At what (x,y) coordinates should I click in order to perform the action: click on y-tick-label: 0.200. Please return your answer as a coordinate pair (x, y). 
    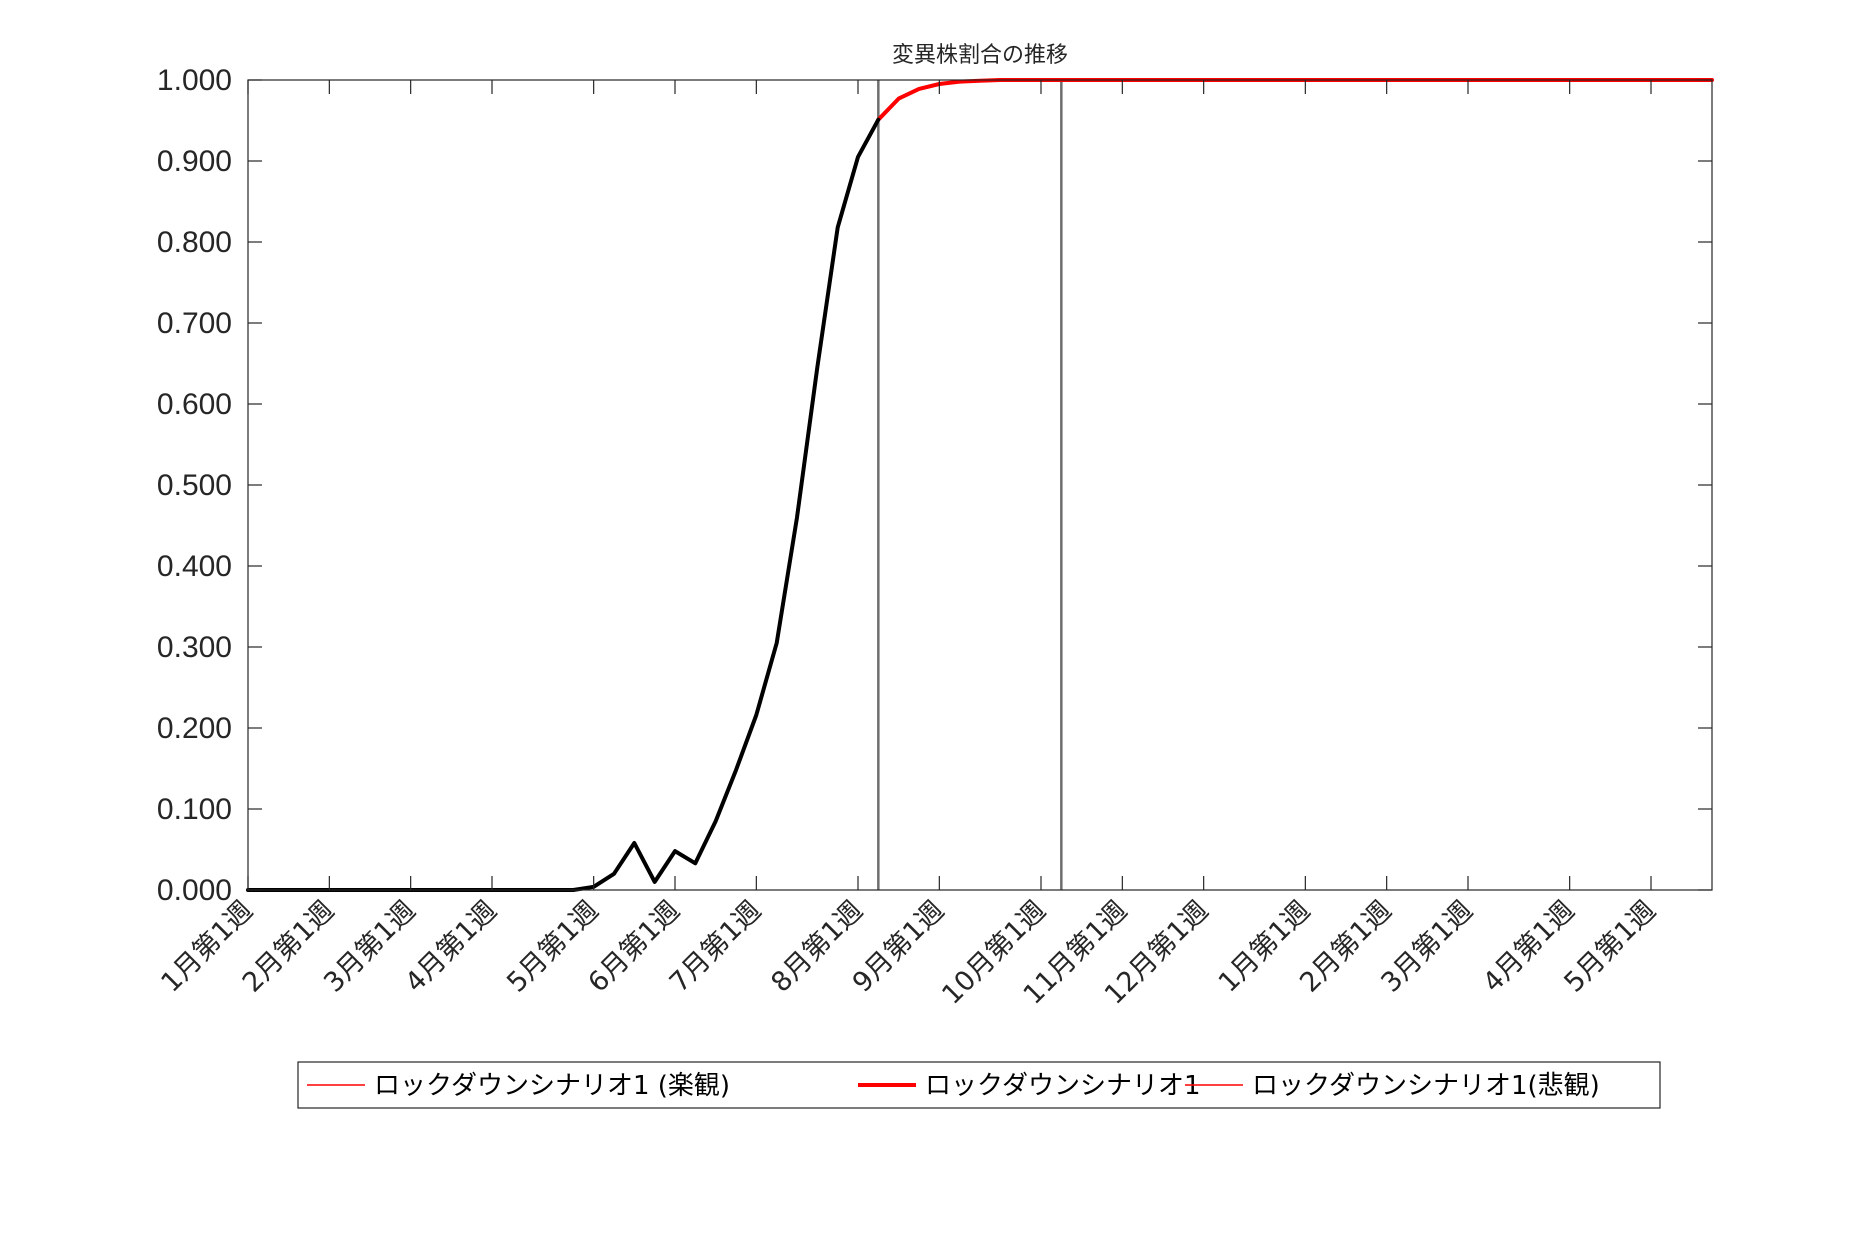
    Looking at the image, I should click on (194, 728).